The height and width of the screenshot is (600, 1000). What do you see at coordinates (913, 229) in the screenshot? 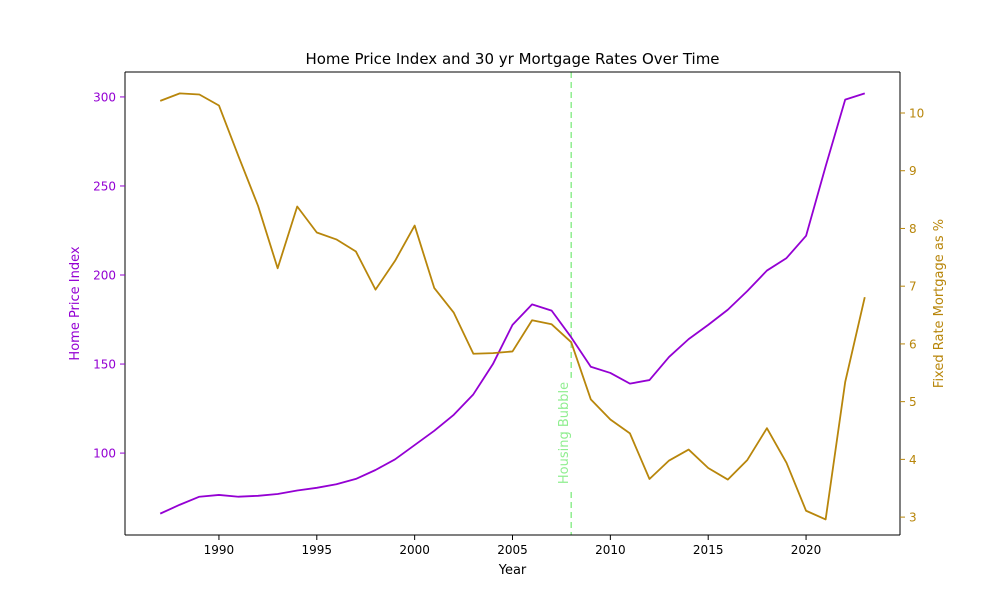
I see `y-right-tick-label-8: 8` at bounding box center [913, 229].